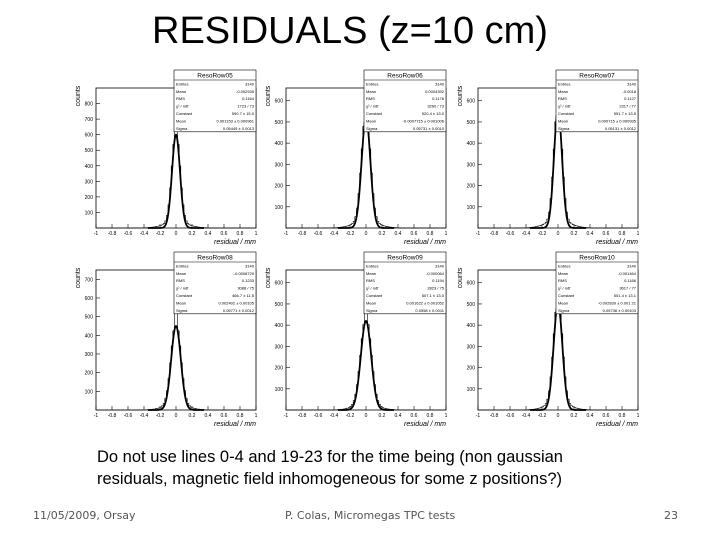 This screenshot has width=720, height=540. What do you see at coordinates (574, 416) in the screenshot?
I see `x-tick-label: 0.2` at bounding box center [574, 416].